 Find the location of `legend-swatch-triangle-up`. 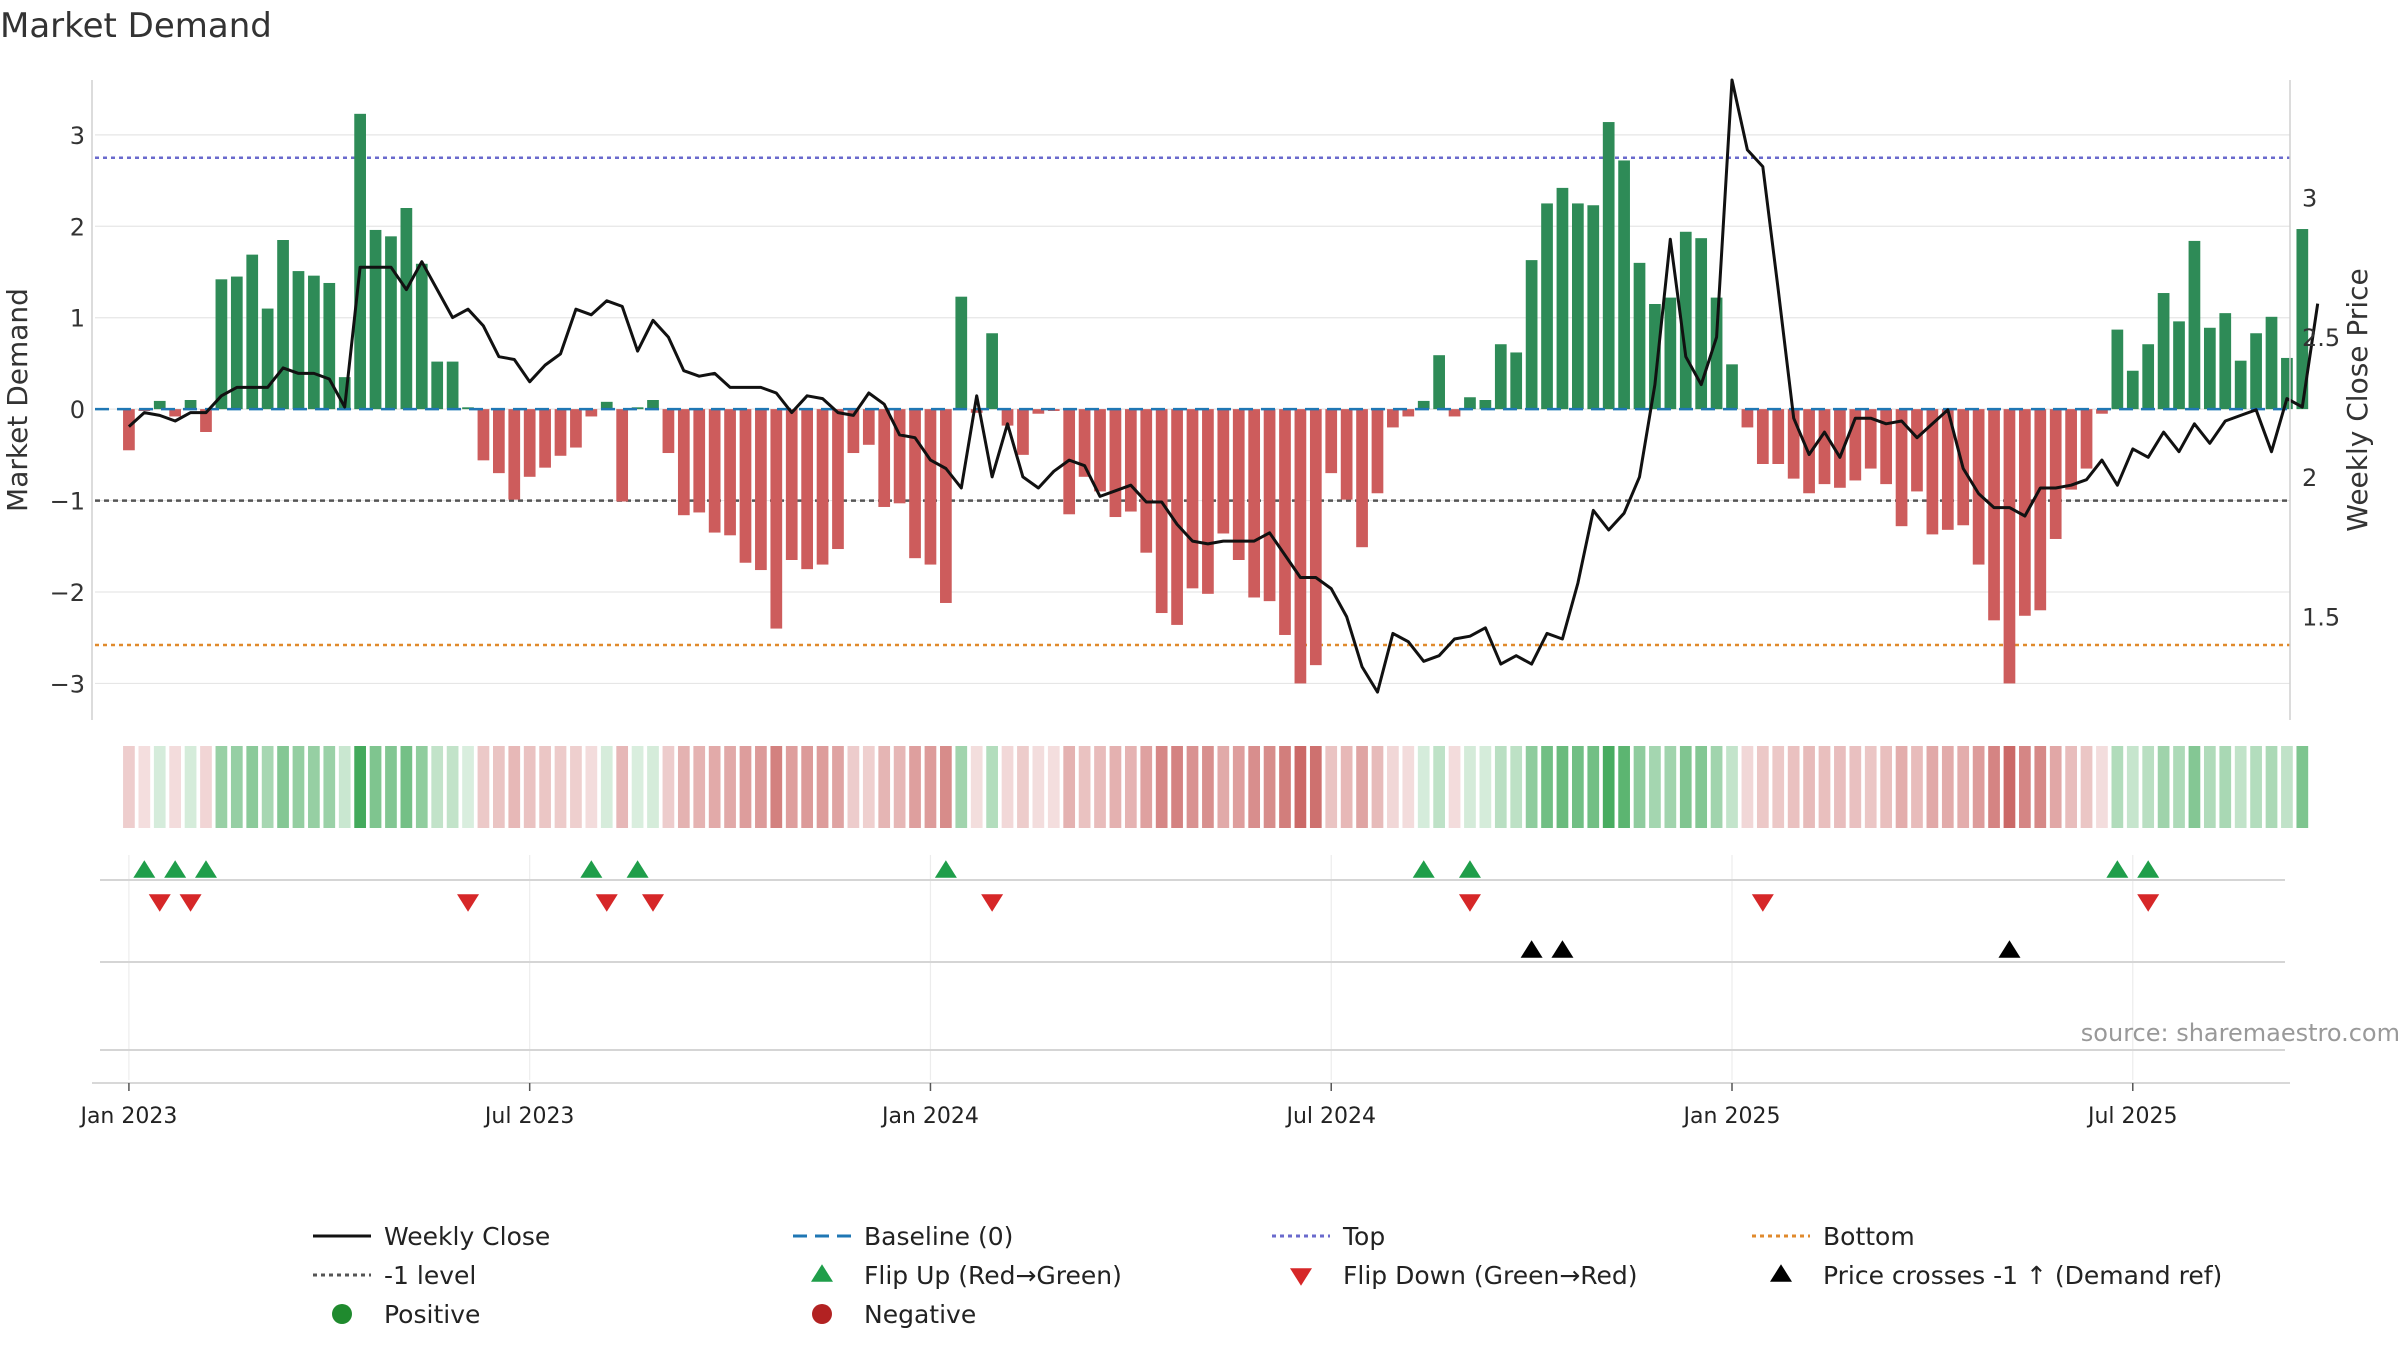

legend-swatch-triangle-up is located at coordinates (822, 1273).